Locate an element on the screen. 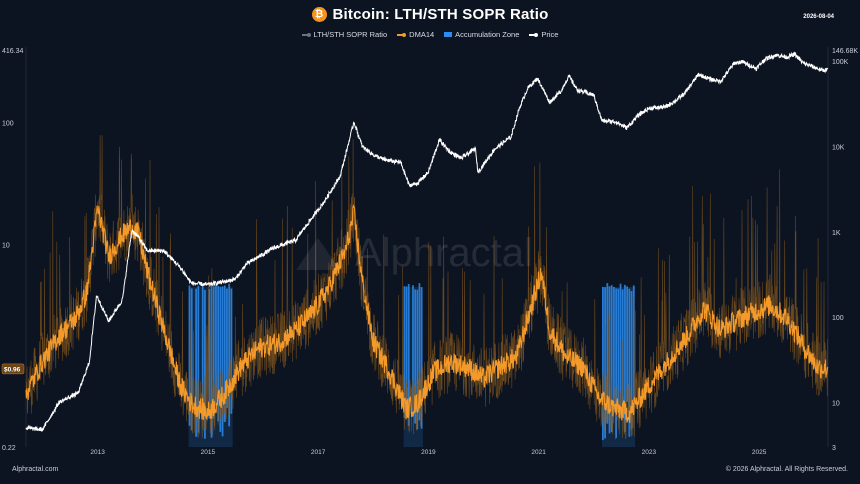 The height and width of the screenshot is (484, 860). left-axis-tick: 416.34 is located at coordinates (13, 51).